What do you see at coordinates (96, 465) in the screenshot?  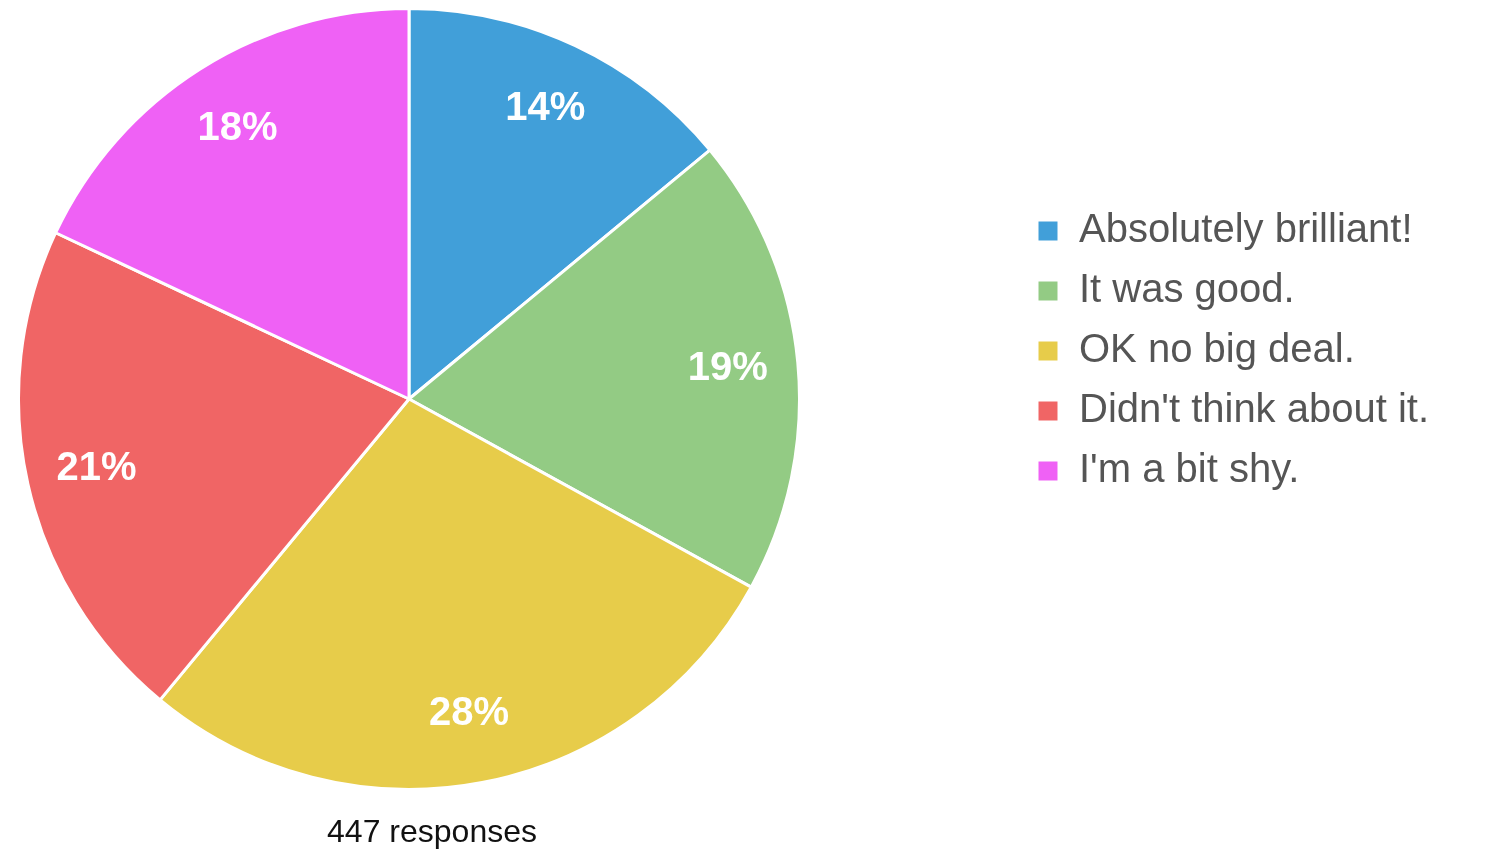 I see `data-label: 21%` at bounding box center [96, 465].